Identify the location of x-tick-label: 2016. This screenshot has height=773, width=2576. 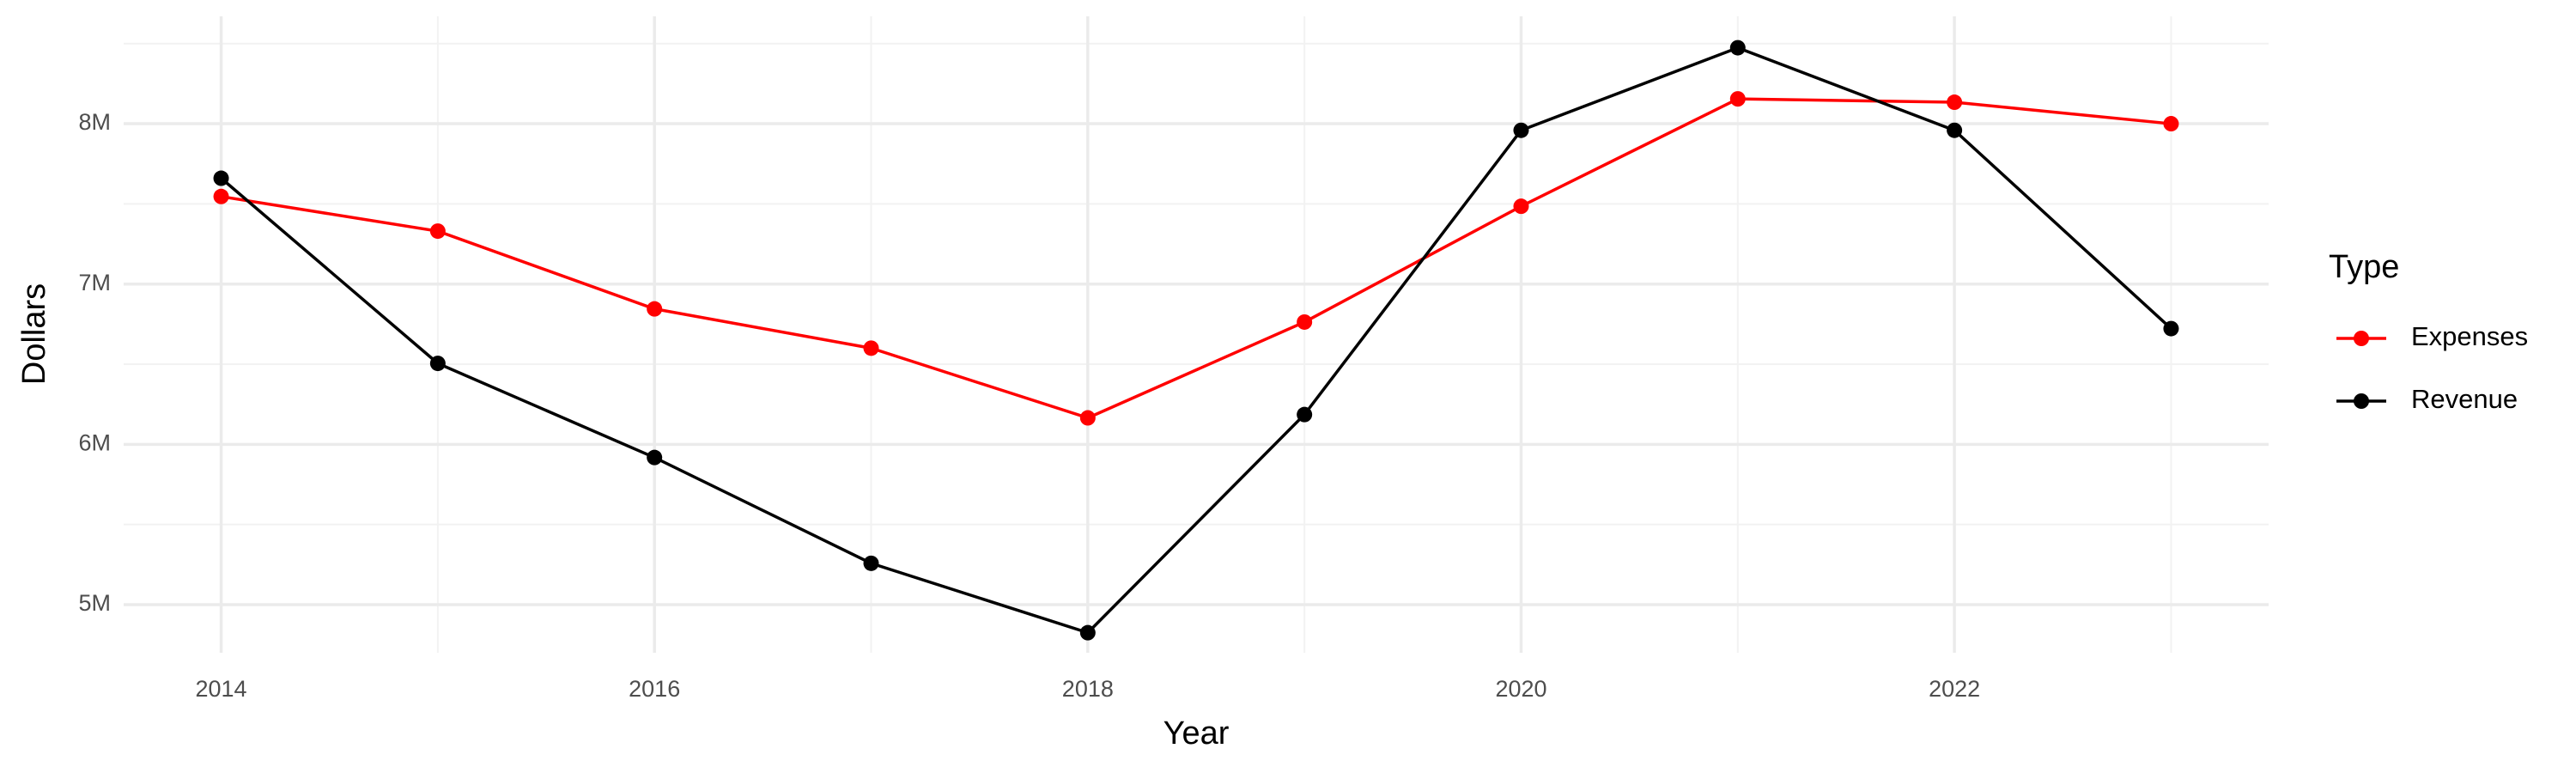
(654, 689).